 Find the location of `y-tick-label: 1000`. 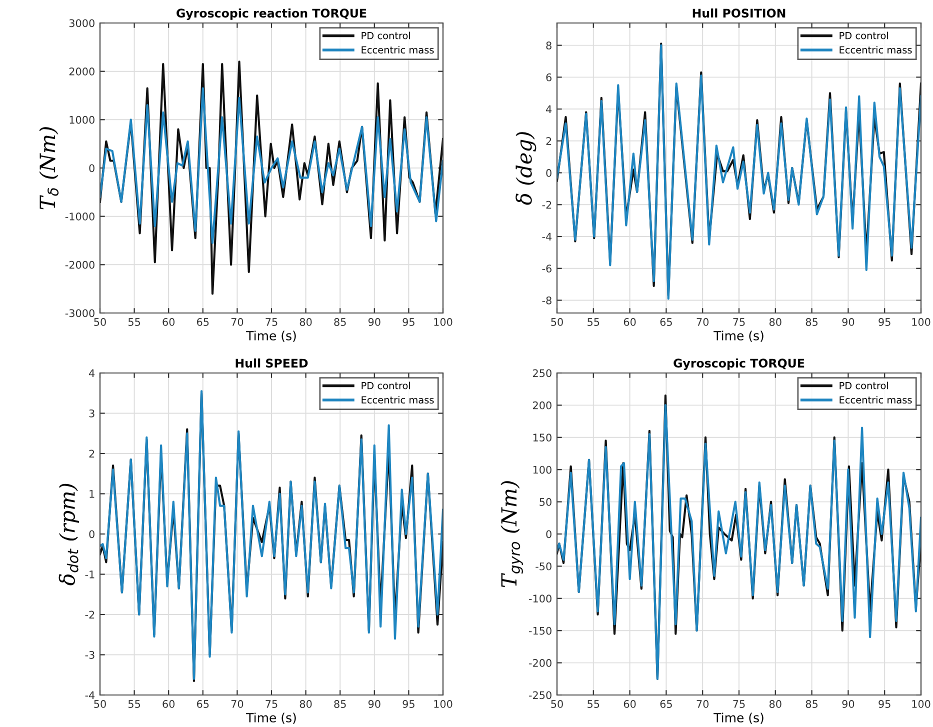

y-tick-label: 1000 is located at coordinates (82, 120).